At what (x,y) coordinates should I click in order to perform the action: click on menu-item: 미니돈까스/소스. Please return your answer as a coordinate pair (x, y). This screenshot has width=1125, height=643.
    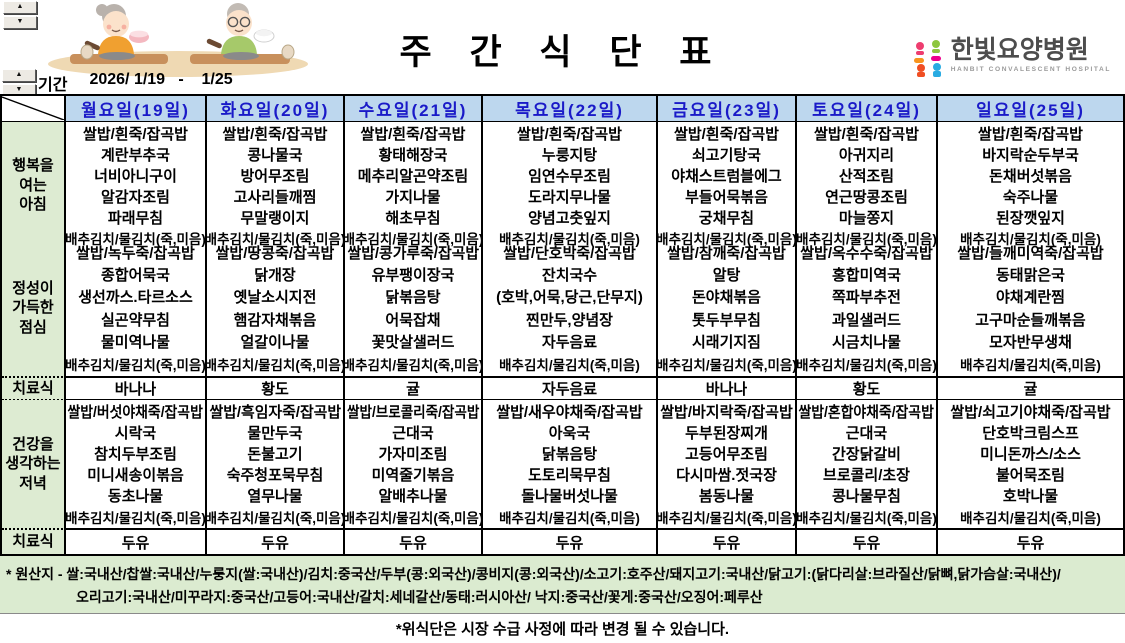
    Looking at the image, I should click on (1030, 454).